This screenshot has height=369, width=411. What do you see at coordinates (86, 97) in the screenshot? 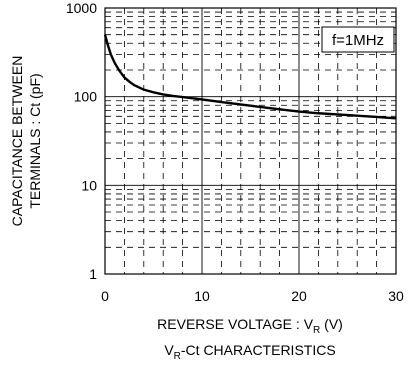
I see `y-tick-label: 100` at bounding box center [86, 97].